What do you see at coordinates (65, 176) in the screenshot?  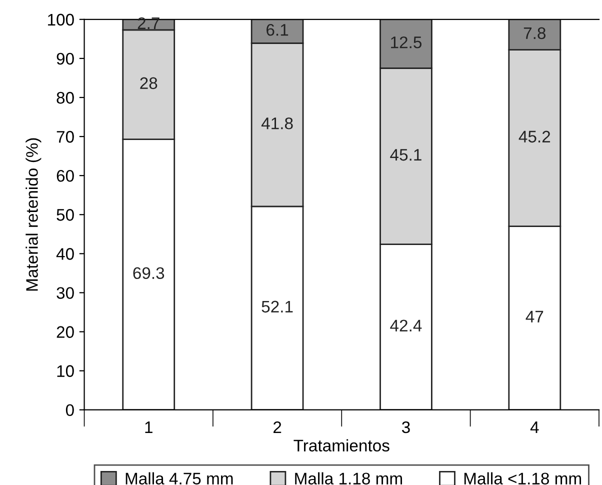 I see `y-tick-label: 60` at bounding box center [65, 176].